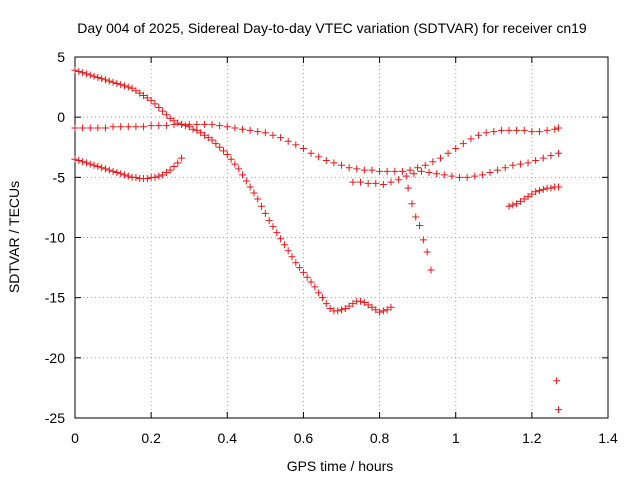 This screenshot has width=640, height=480. What do you see at coordinates (608, 438) in the screenshot?
I see `x-tick-label: 1.4` at bounding box center [608, 438].